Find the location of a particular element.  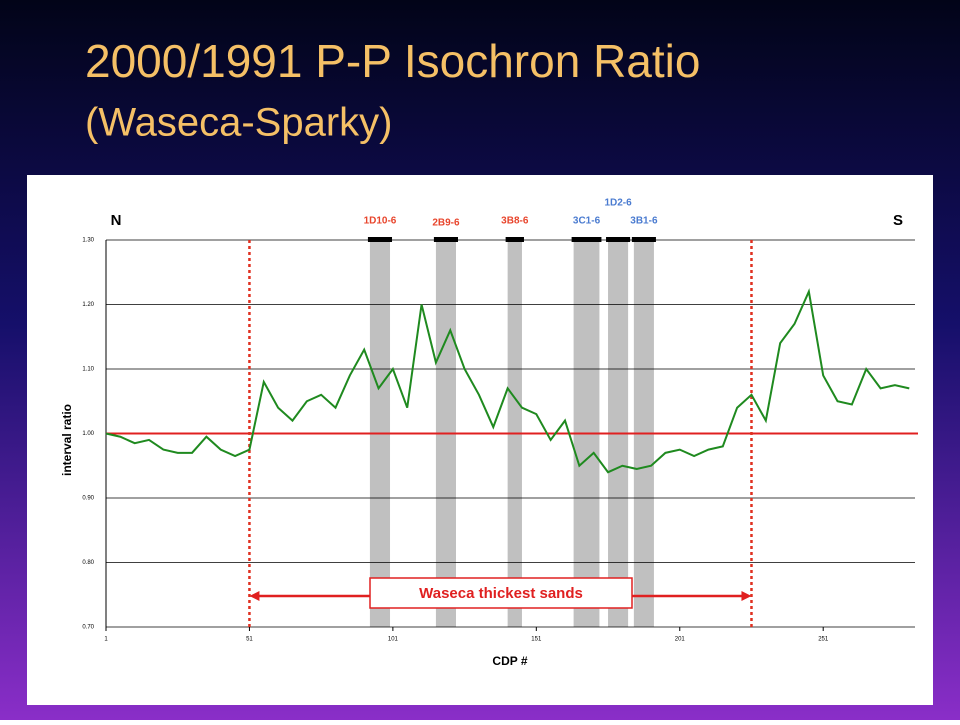

annotation-box is located at coordinates (501, 593).